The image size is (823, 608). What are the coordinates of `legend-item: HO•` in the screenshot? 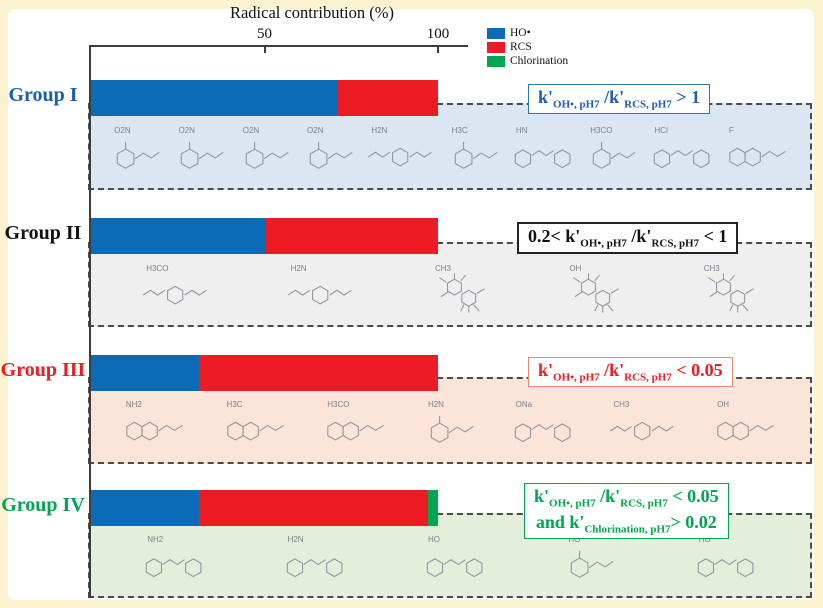 It's located at (527, 33).